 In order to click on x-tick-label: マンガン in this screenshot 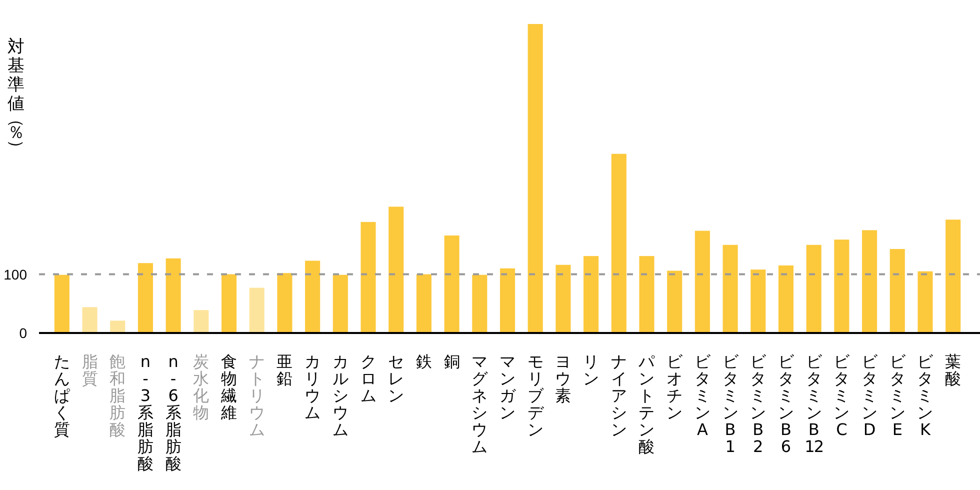, I will do `click(508, 387)`.